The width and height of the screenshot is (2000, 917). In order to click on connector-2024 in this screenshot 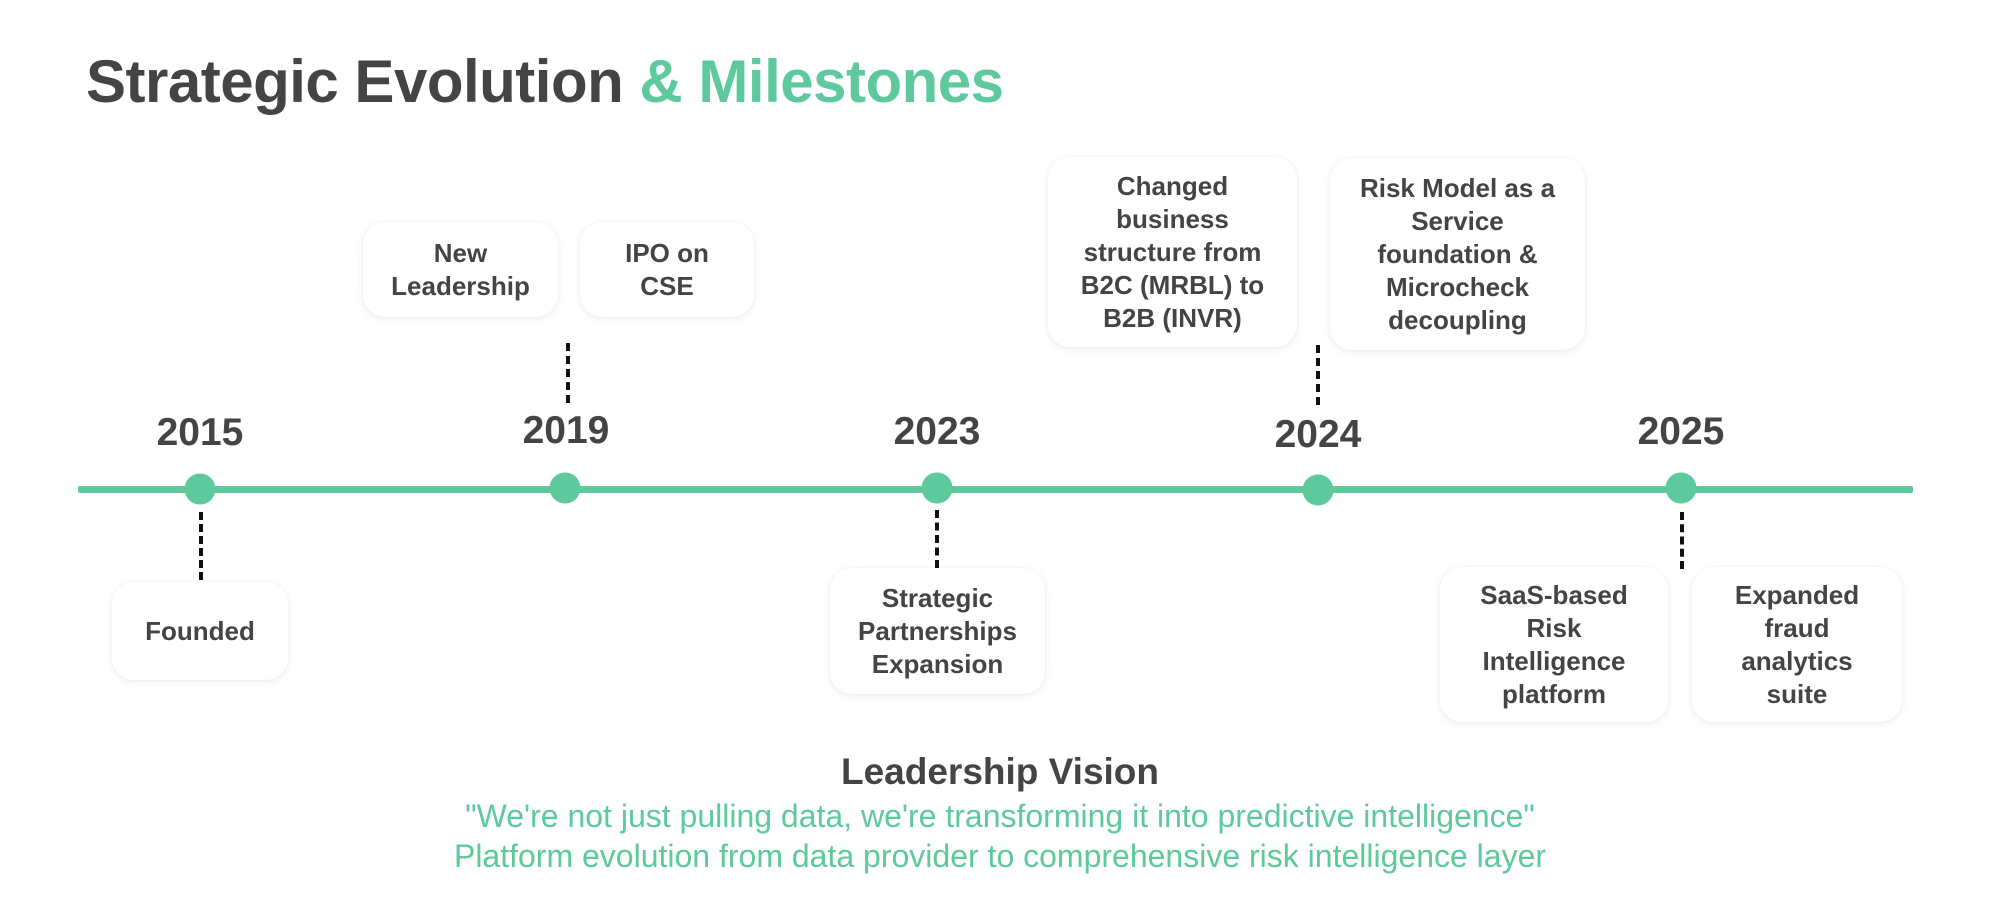, I will do `click(1318, 375)`.